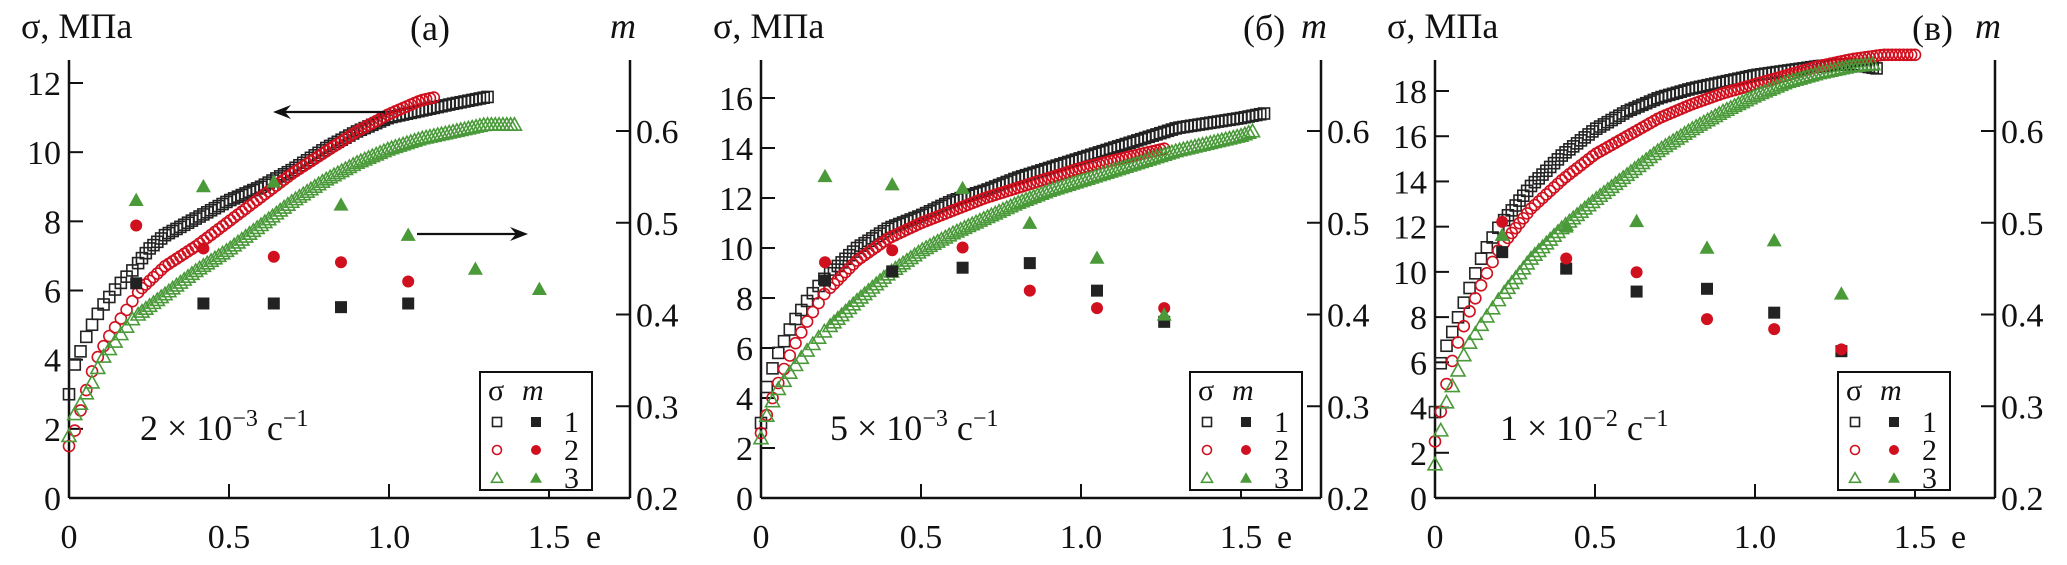  Describe the element at coordinates (329, 112) in the screenshot. I see `arrow-to-sigma-axis` at that location.